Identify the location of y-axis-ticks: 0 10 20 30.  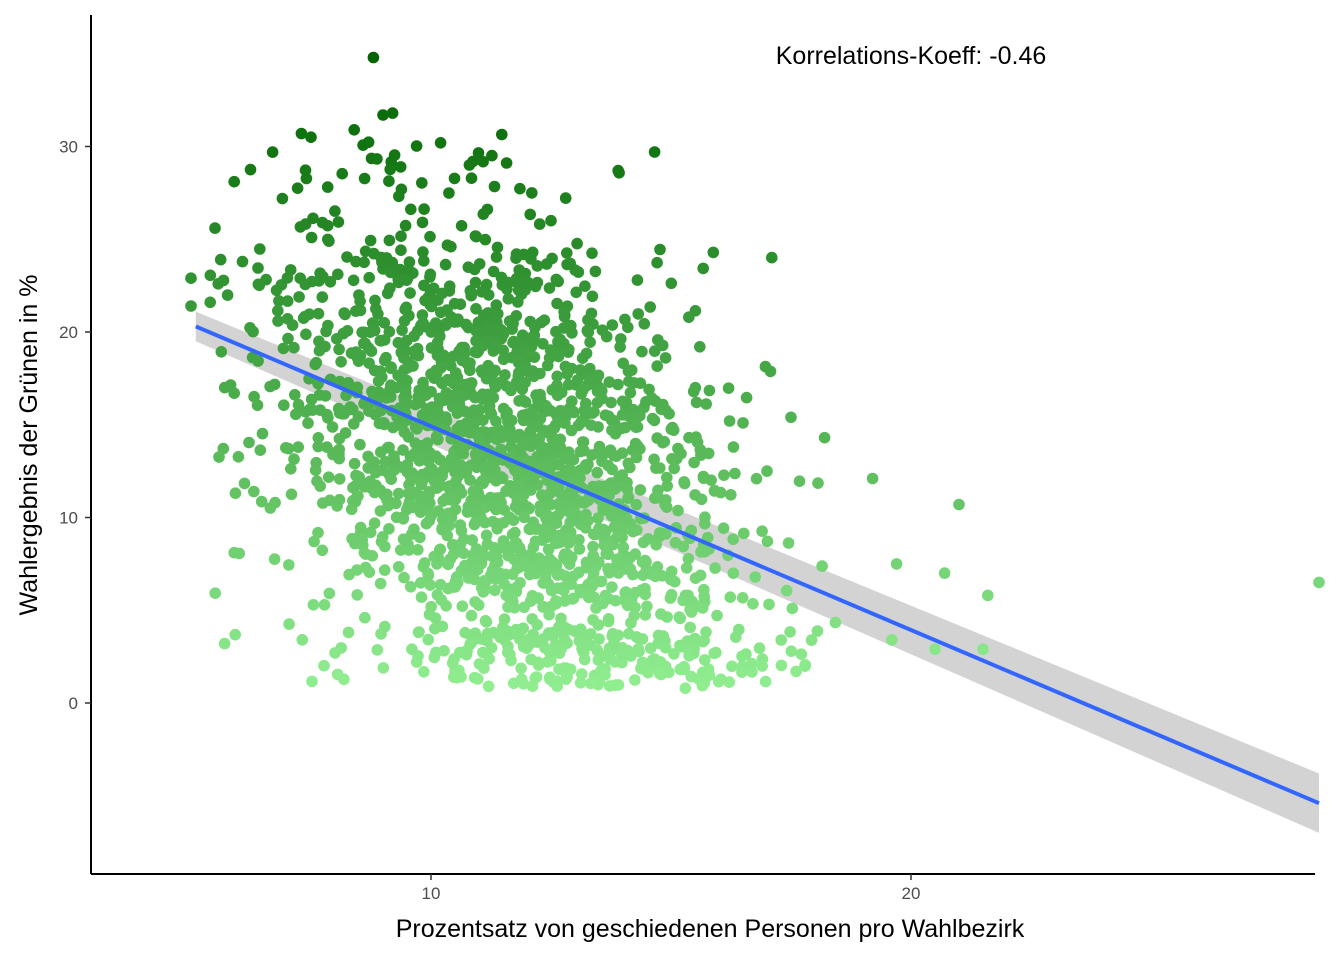
(75, 425).